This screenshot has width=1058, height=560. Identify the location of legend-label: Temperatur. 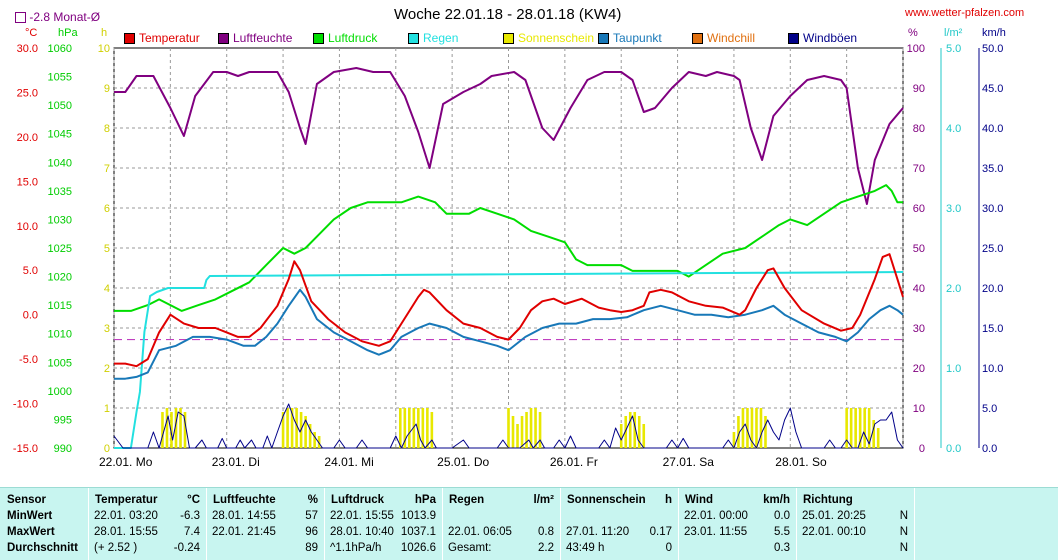
(169, 38).